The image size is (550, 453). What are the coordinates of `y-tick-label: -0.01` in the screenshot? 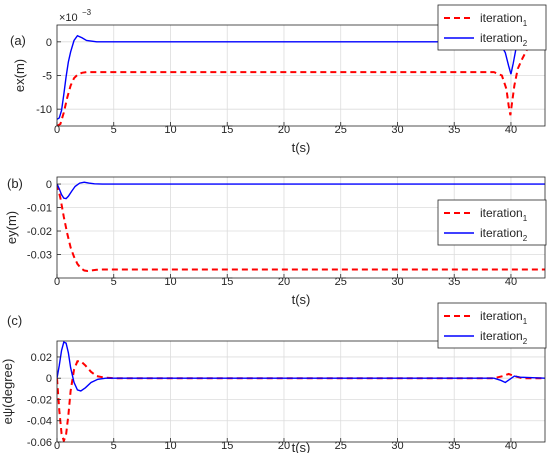 It's located at (39, 209).